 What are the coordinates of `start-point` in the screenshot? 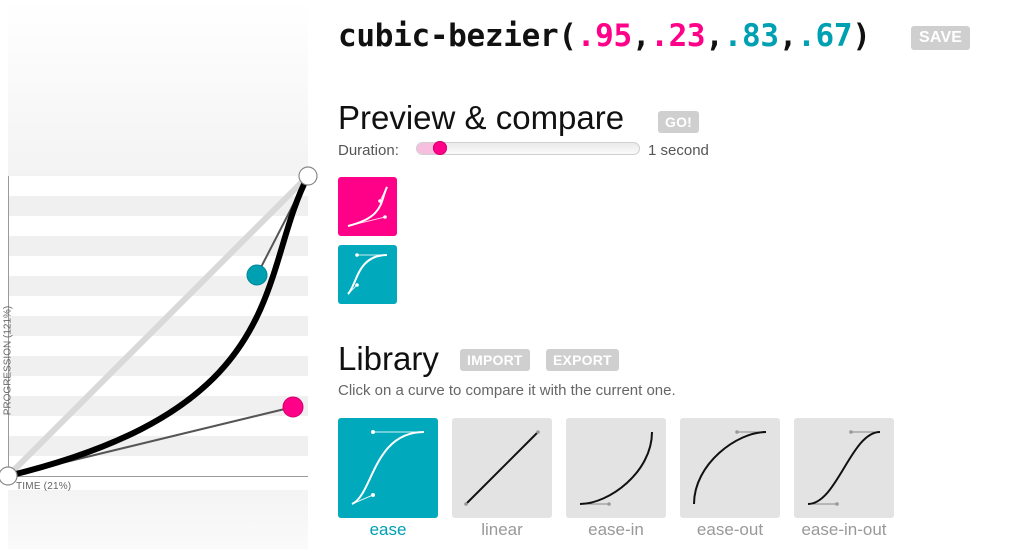 It's located at (9, 476).